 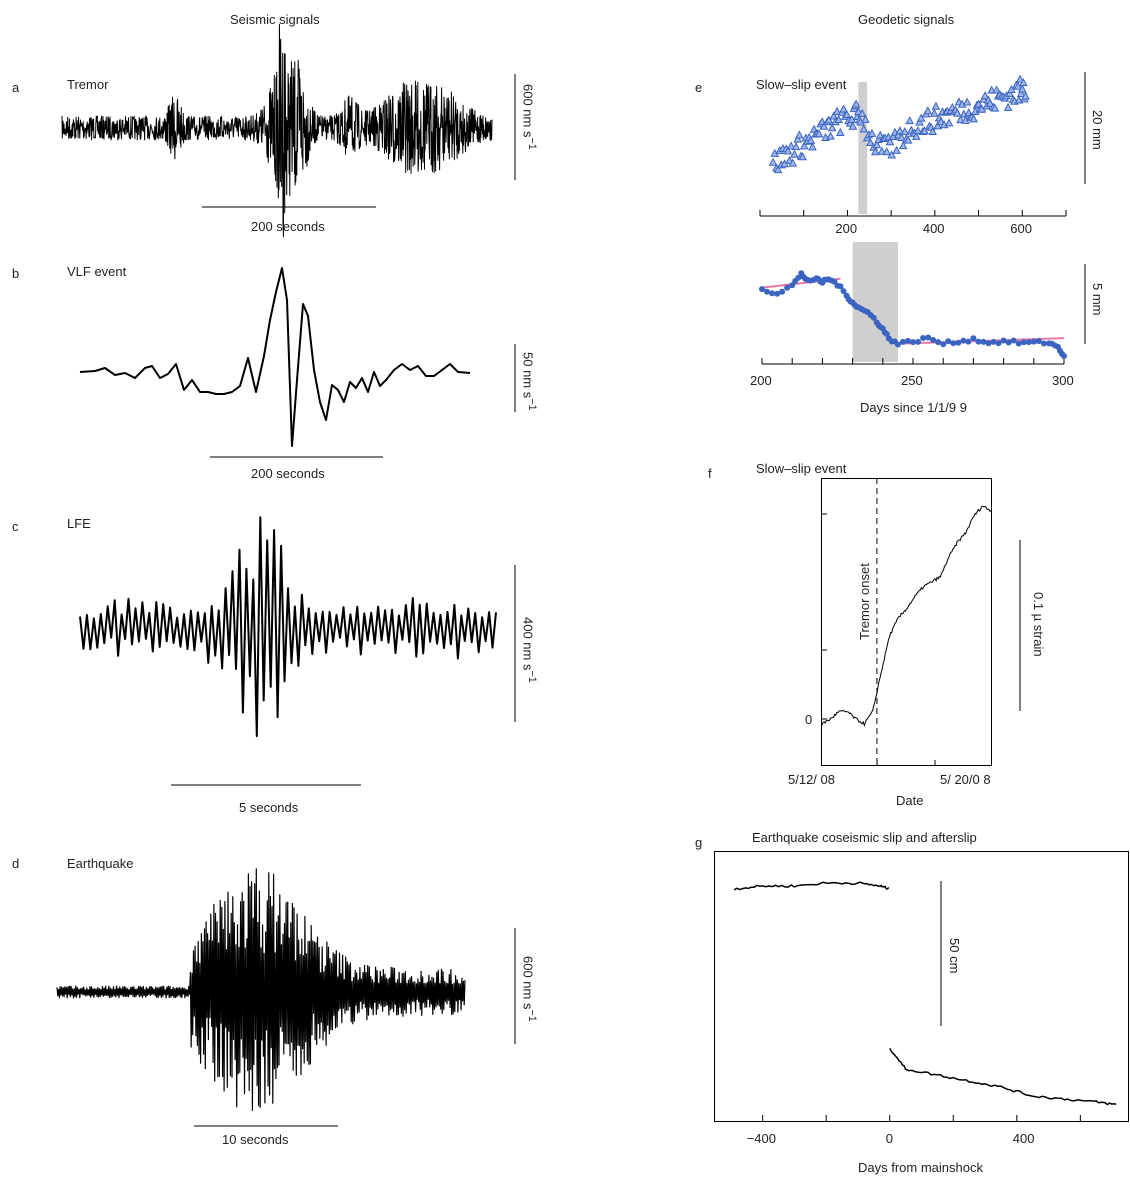 I want to click on tremor-onset-annotation: Tremor onset, so click(x=864, y=601).